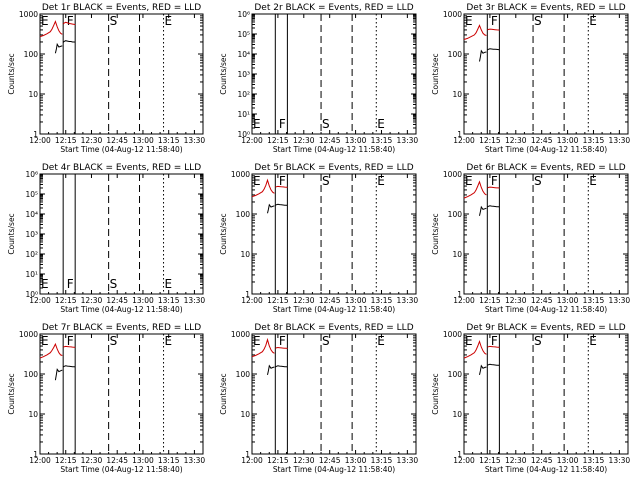 This screenshot has height=485, width=640. Describe the element at coordinates (31, 254) in the screenshot. I see `y-tick-label: 10²` at that location.